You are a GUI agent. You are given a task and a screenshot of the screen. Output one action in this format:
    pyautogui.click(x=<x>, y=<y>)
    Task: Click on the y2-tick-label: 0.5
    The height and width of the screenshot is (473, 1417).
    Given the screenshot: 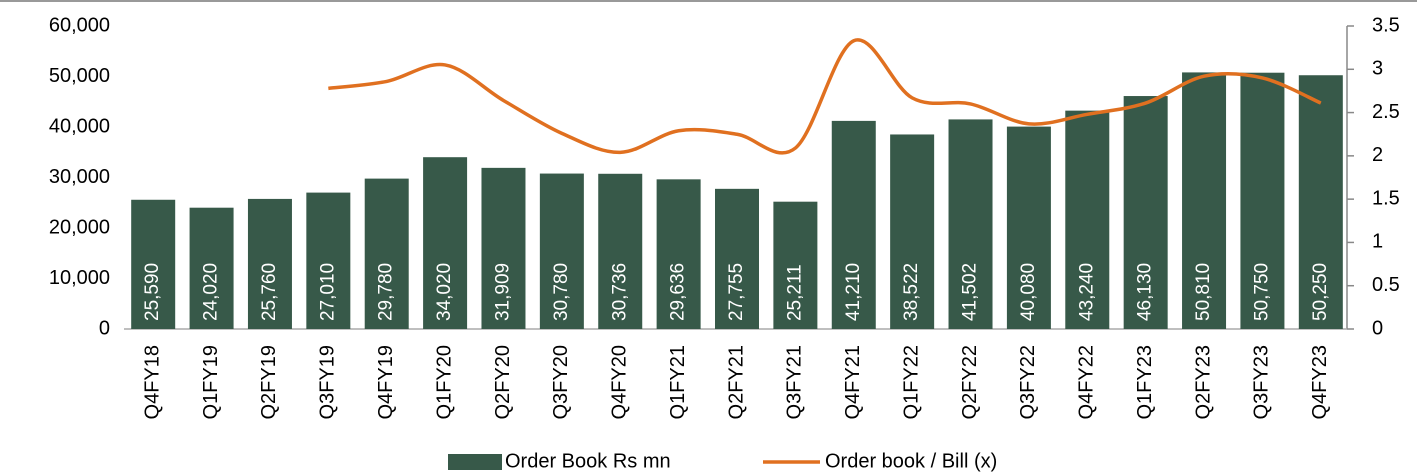 What is the action you would take?
    pyautogui.click(x=1386, y=285)
    